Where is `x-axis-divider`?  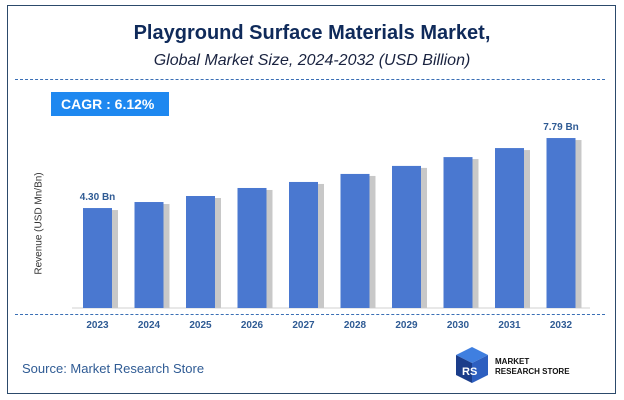 x-axis-divider is located at coordinates (310, 314).